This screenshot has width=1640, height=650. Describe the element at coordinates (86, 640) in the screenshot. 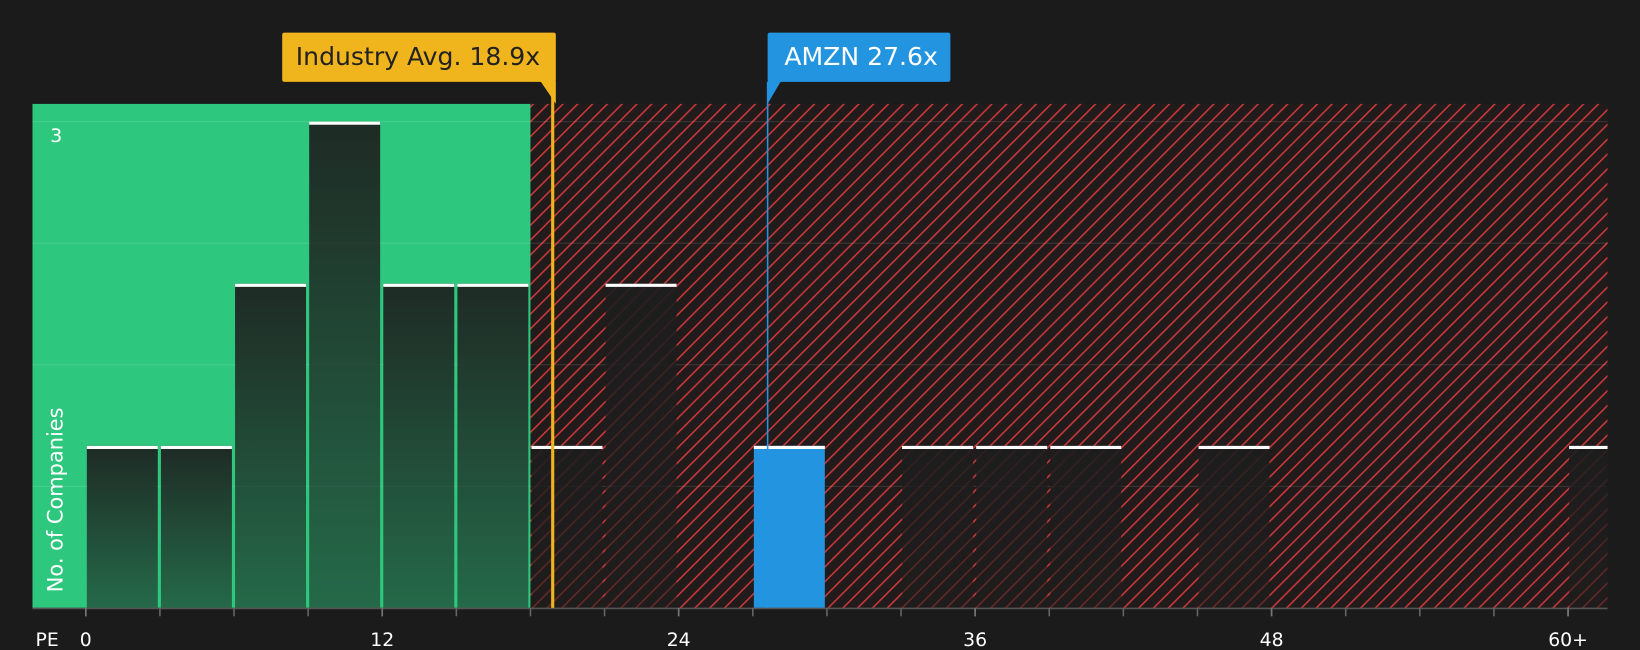

I see `x-tick-label: 0` at that location.